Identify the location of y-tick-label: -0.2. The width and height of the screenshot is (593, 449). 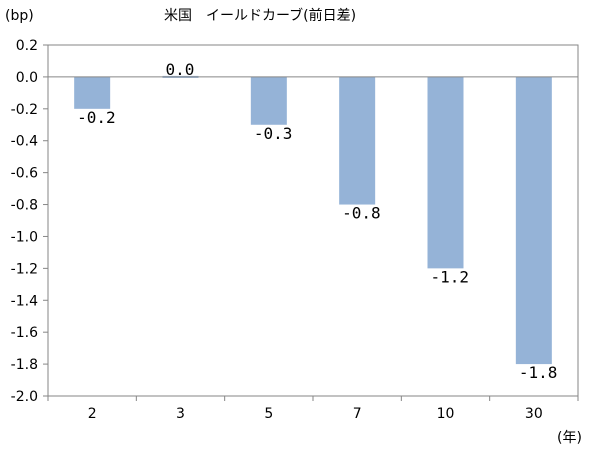
(24, 110).